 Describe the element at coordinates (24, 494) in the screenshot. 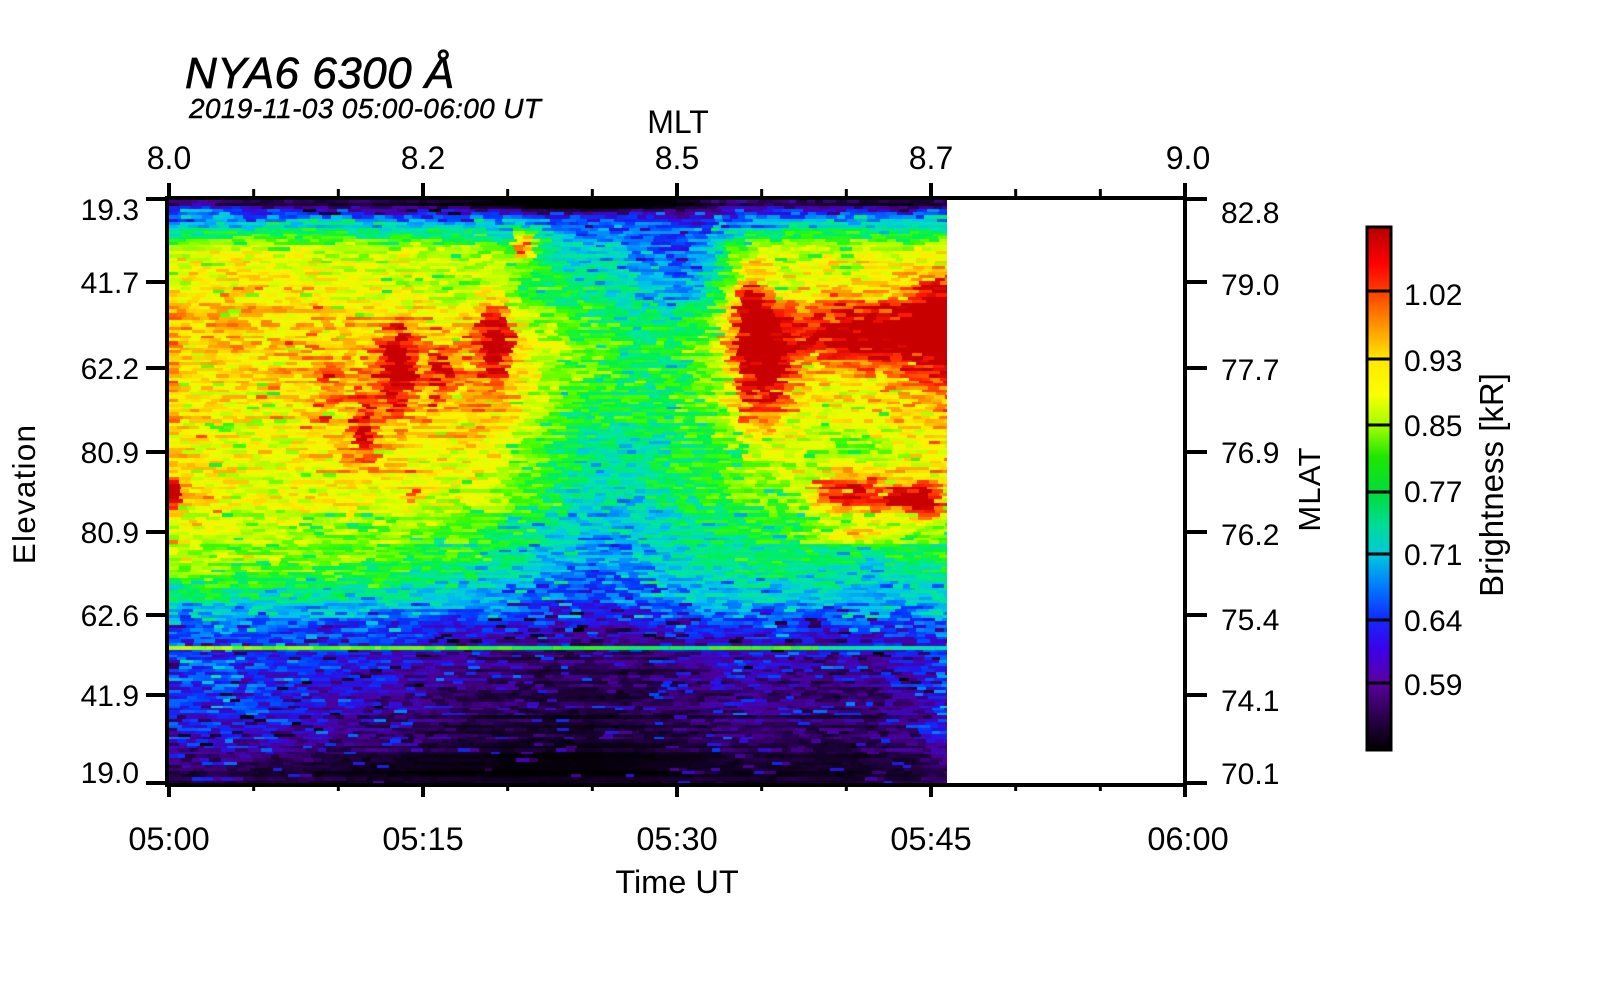

I see `svg-text: Elevation` at that location.